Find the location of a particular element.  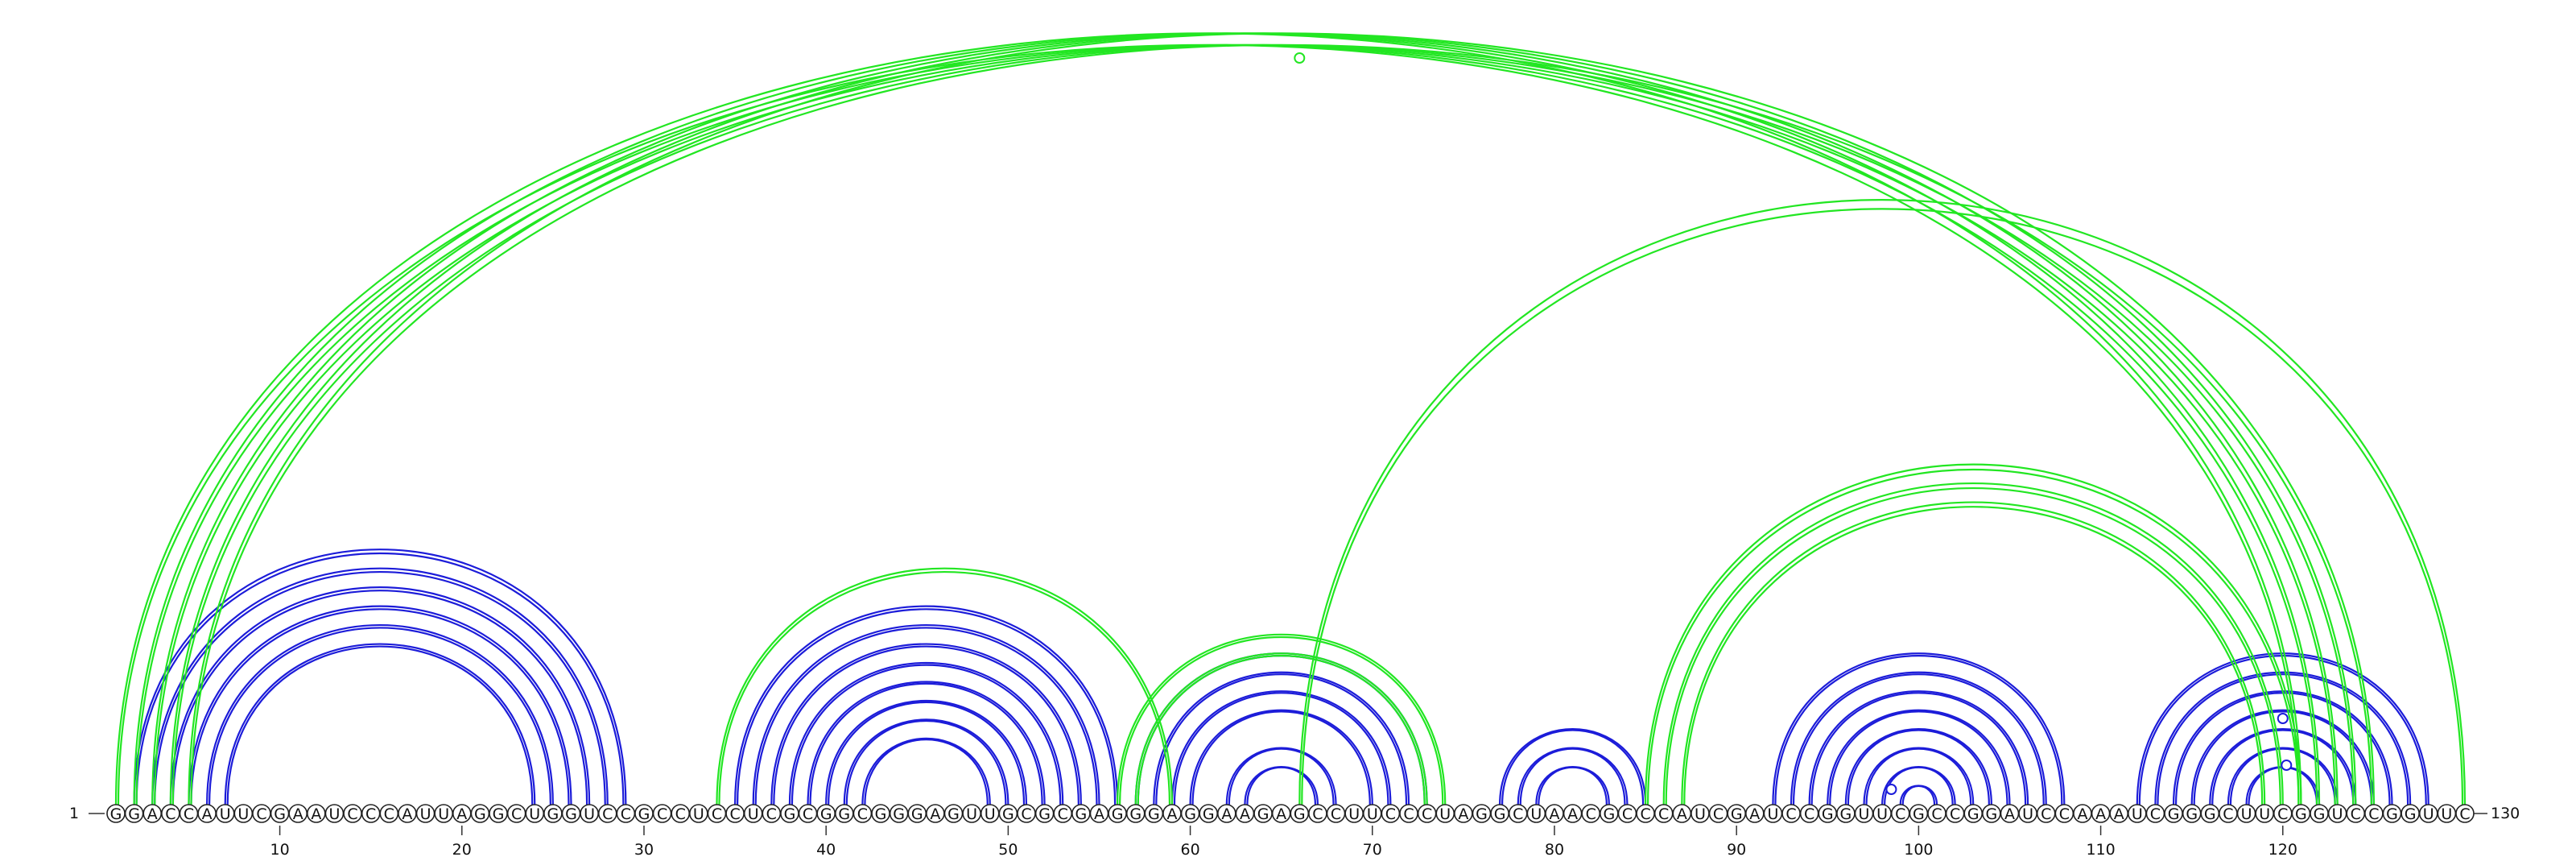

tick-label: 110 is located at coordinates (2100, 849).